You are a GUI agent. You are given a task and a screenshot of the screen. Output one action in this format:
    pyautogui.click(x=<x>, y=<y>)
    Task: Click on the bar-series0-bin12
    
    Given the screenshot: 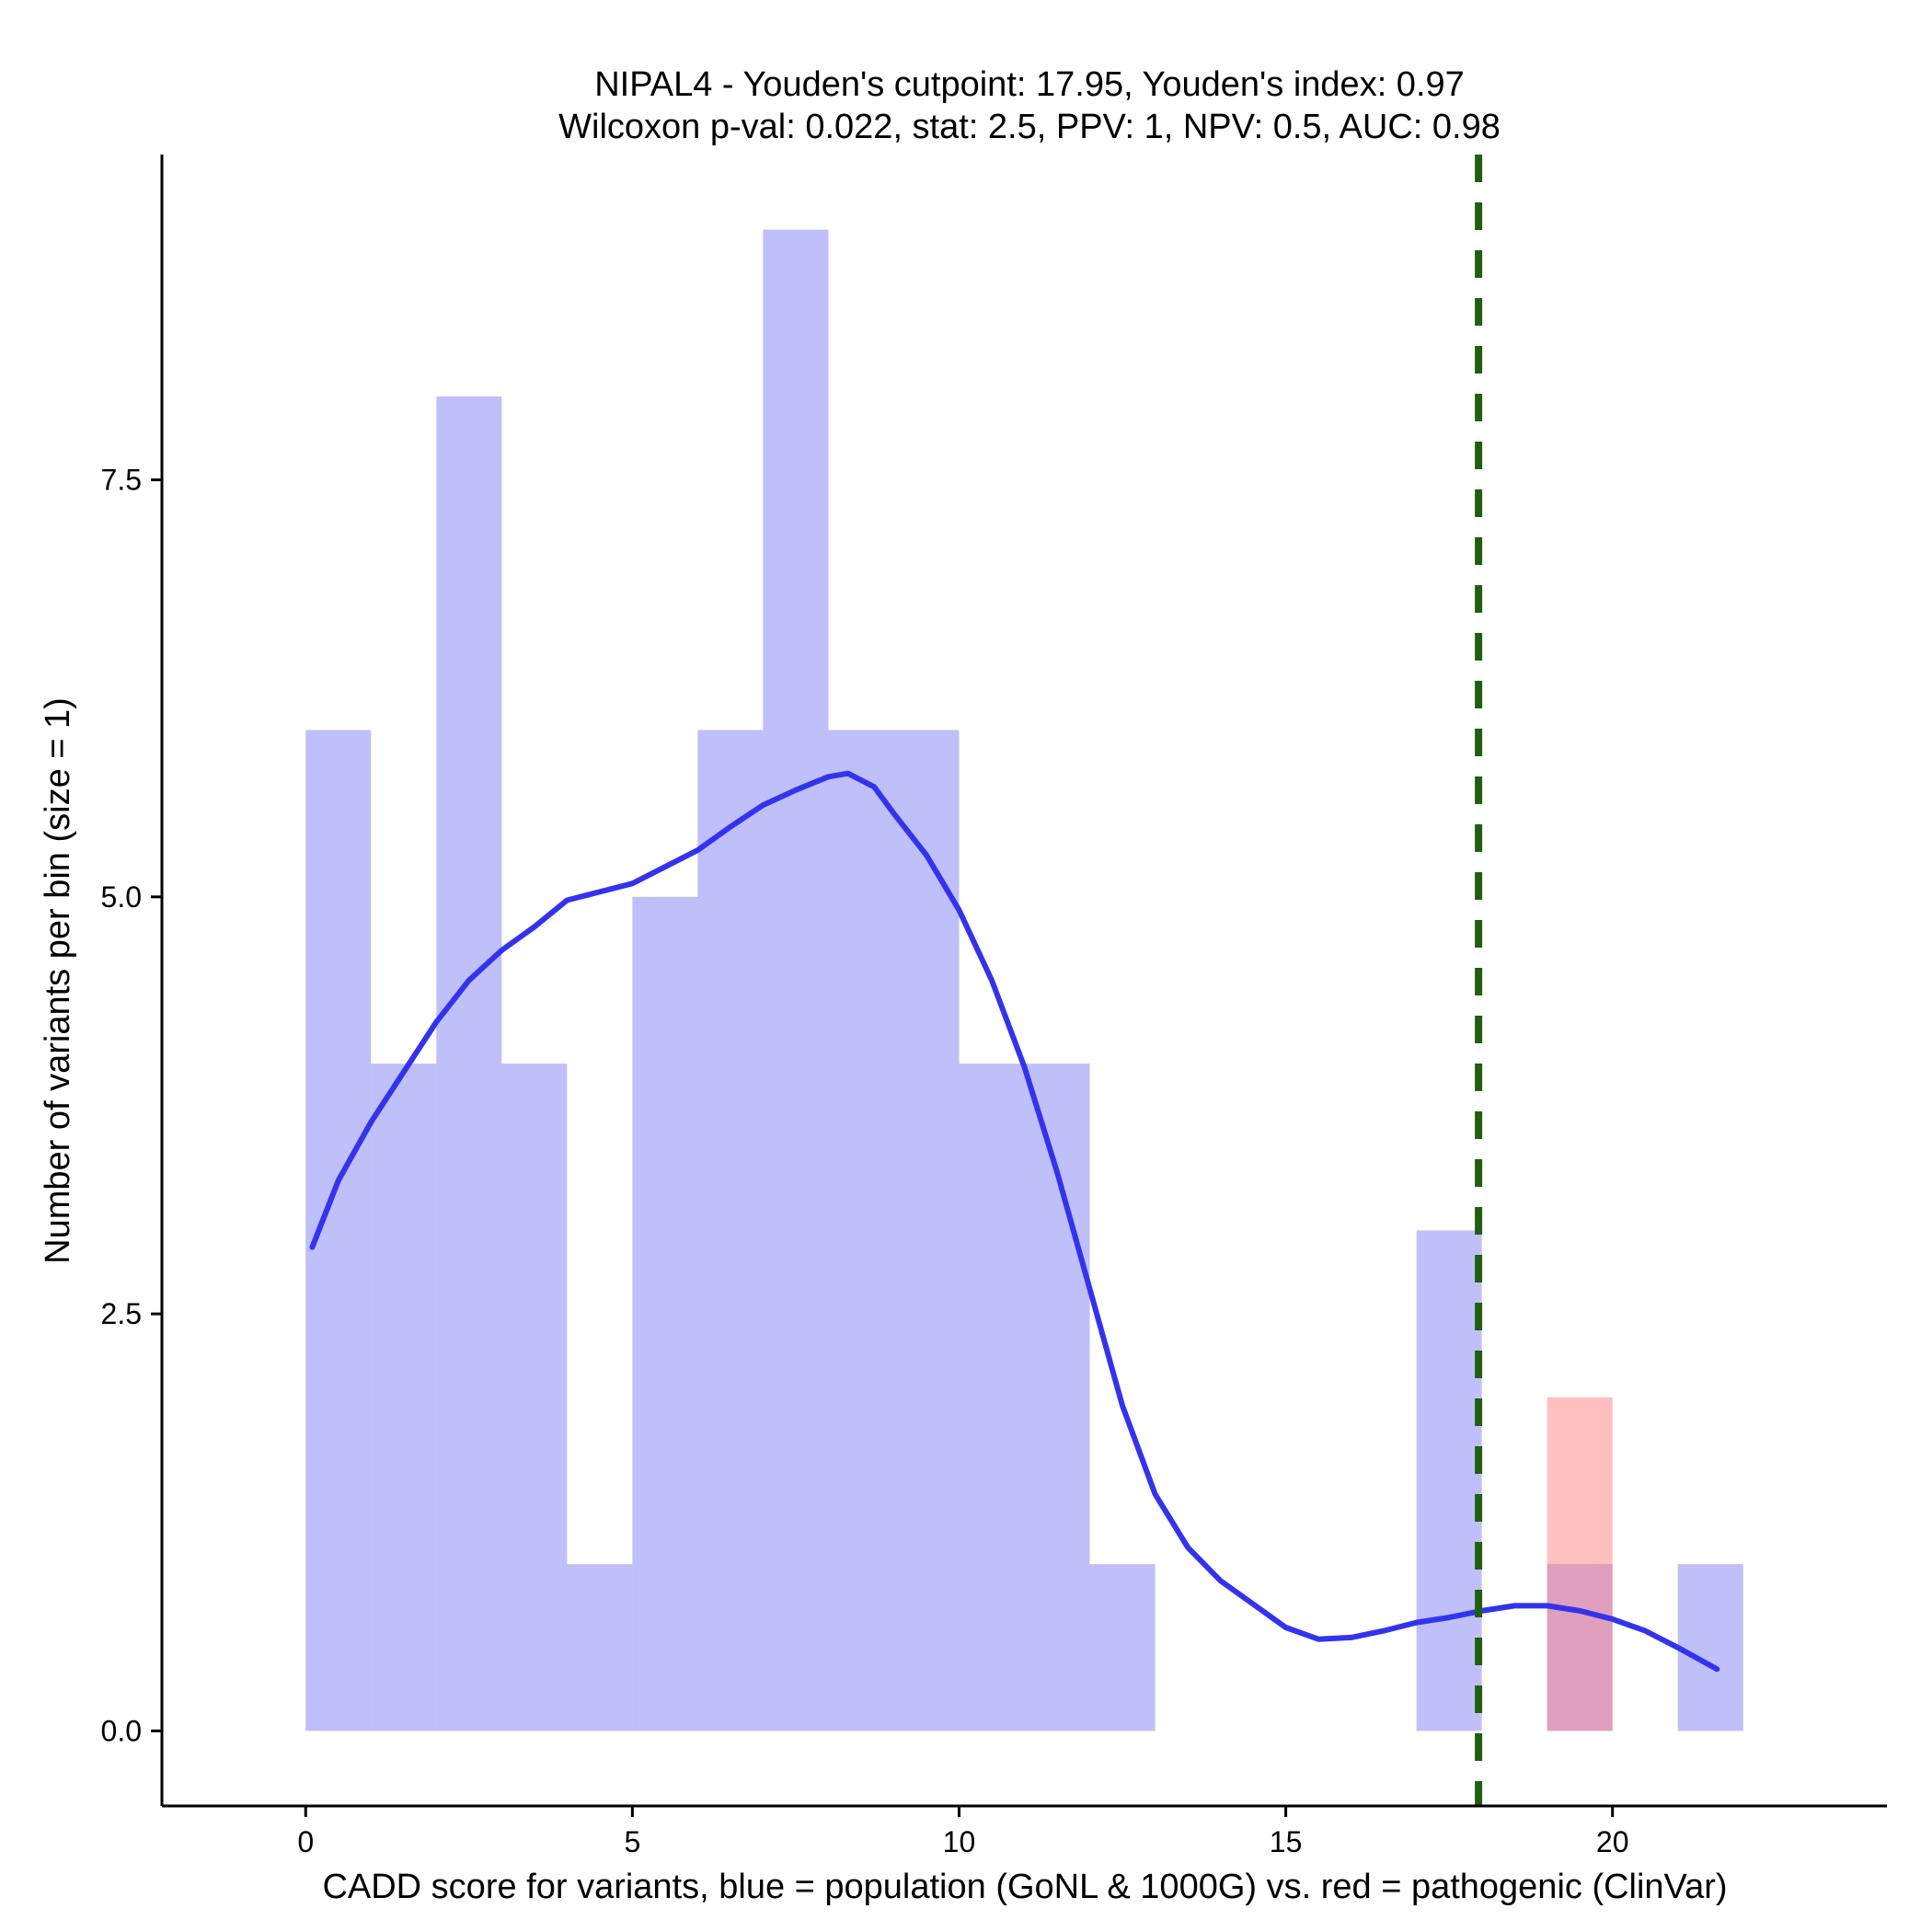 What is the action you would take?
    pyautogui.click(x=1122, y=1647)
    